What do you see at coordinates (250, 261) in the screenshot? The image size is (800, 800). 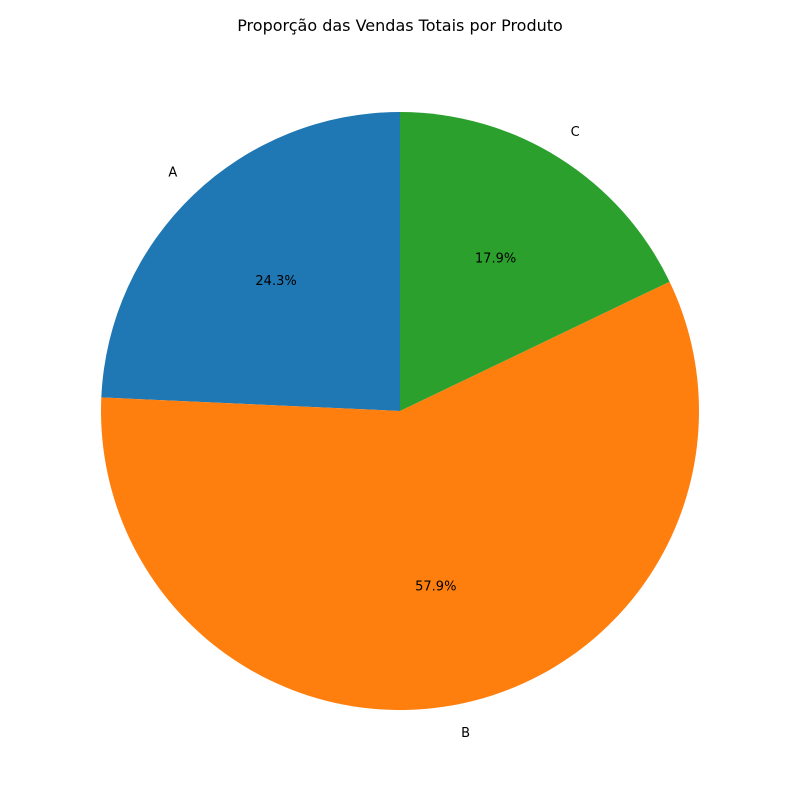 I see `pie-slice-a` at bounding box center [250, 261].